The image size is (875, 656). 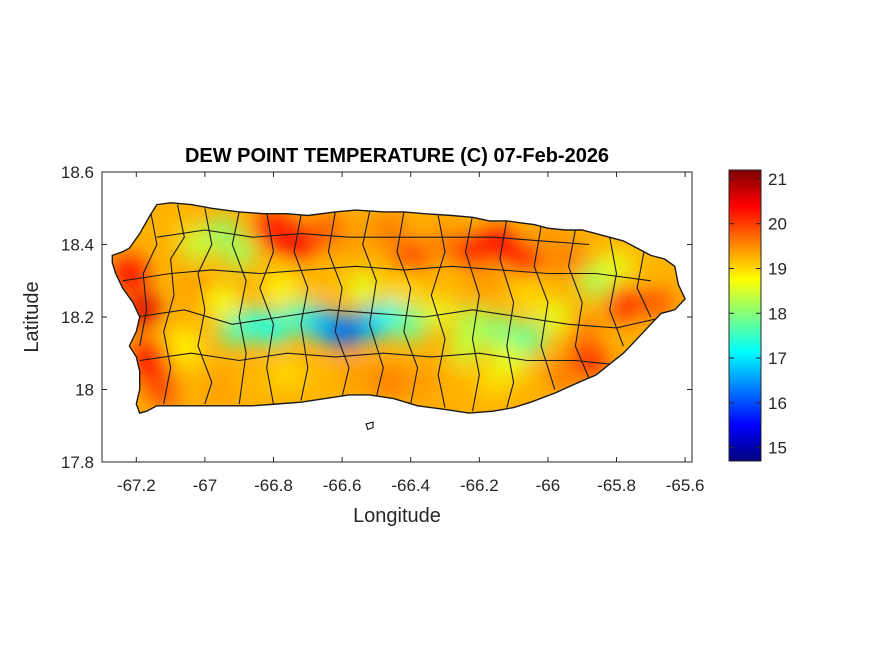 I want to click on y-axis-label: Latitude, so click(x=32, y=316).